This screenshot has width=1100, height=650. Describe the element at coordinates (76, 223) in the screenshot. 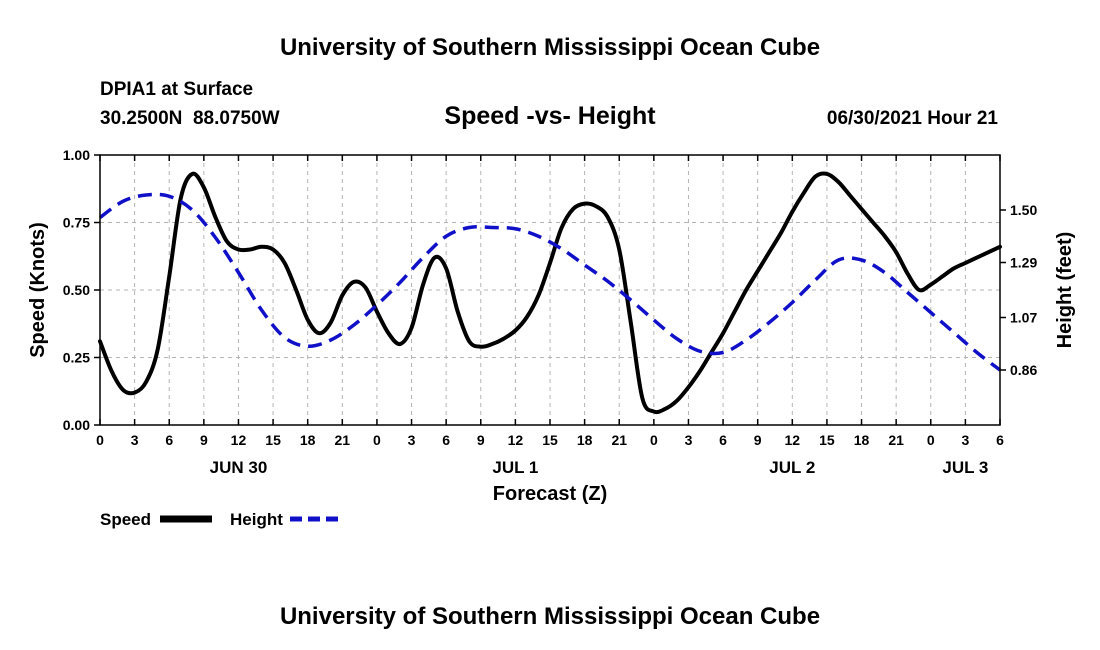

I see `y-left-tick-label: 0.75` at that location.